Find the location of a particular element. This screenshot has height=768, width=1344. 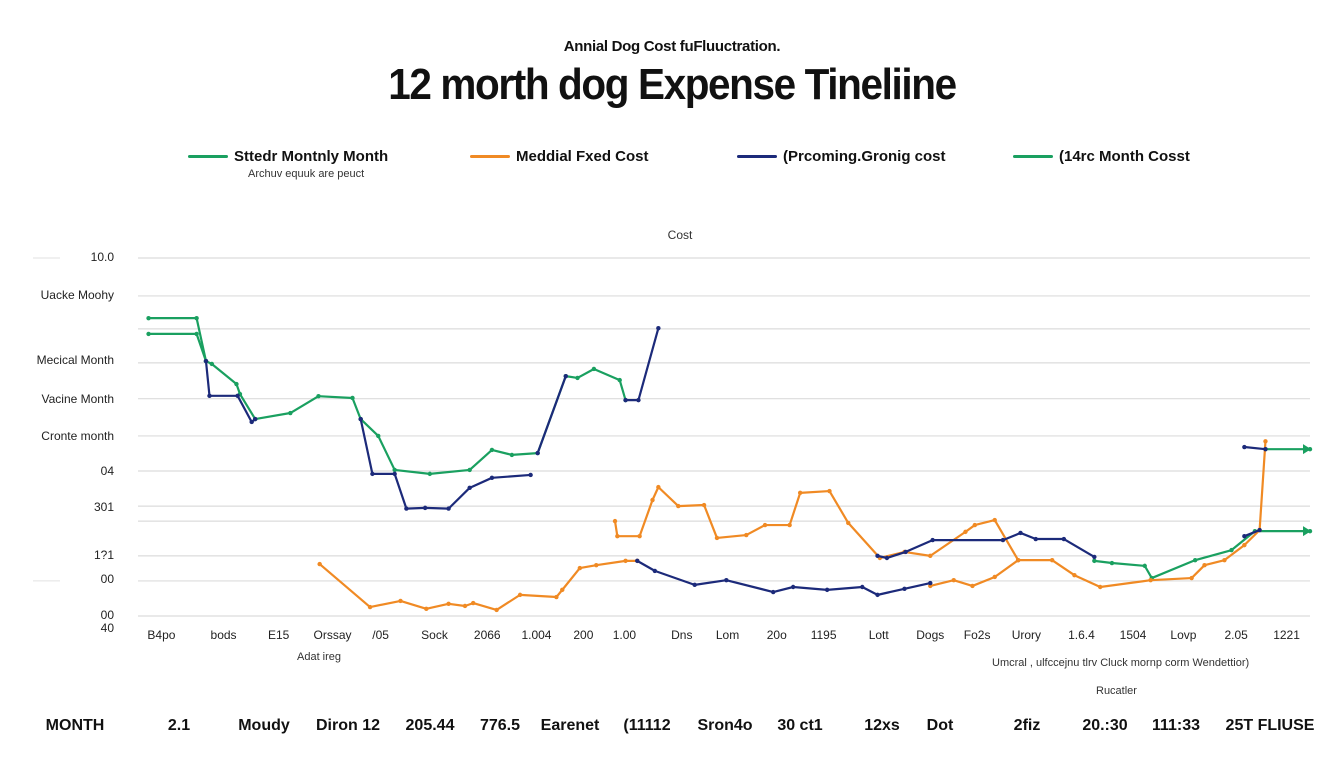

legend-item-steady-monthly: Sttedr Montnly Month is located at coordinates (288, 156).